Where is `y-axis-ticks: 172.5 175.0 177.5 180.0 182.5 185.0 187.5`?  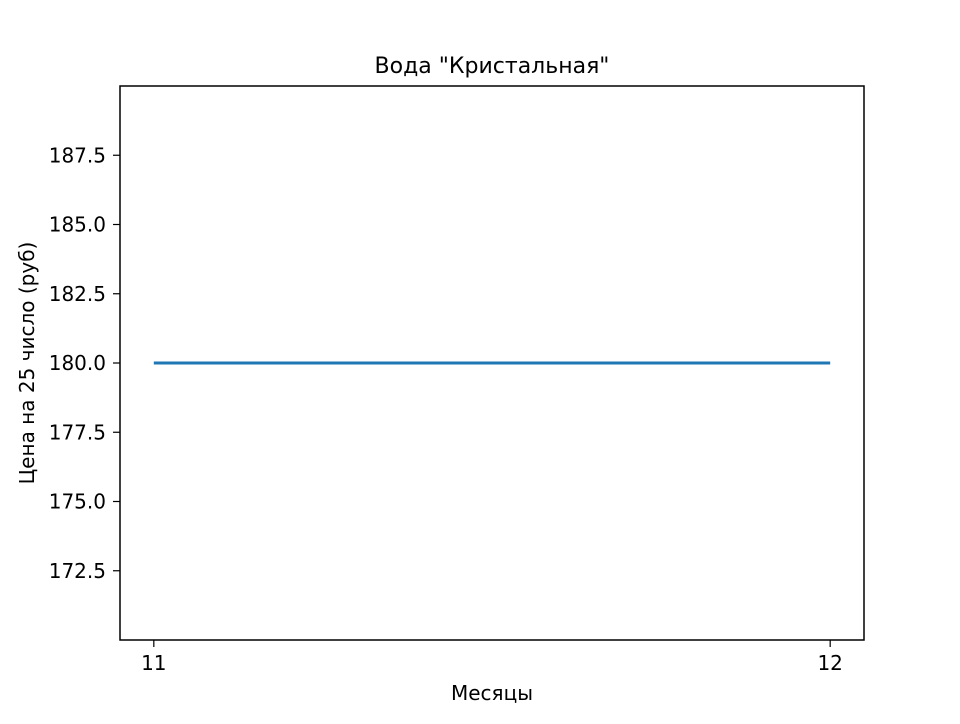 y-axis-ticks: 172.5 175.0 177.5 180.0 182.5 185.0 187.5 is located at coordinates (84, 363).